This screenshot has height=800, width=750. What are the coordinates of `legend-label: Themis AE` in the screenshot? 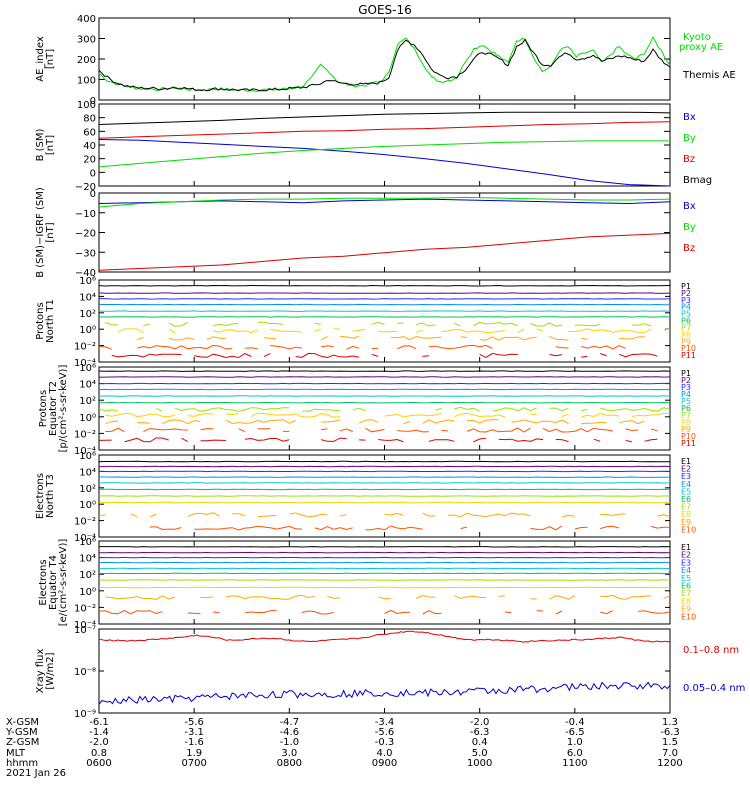 It's located at (709, 75).